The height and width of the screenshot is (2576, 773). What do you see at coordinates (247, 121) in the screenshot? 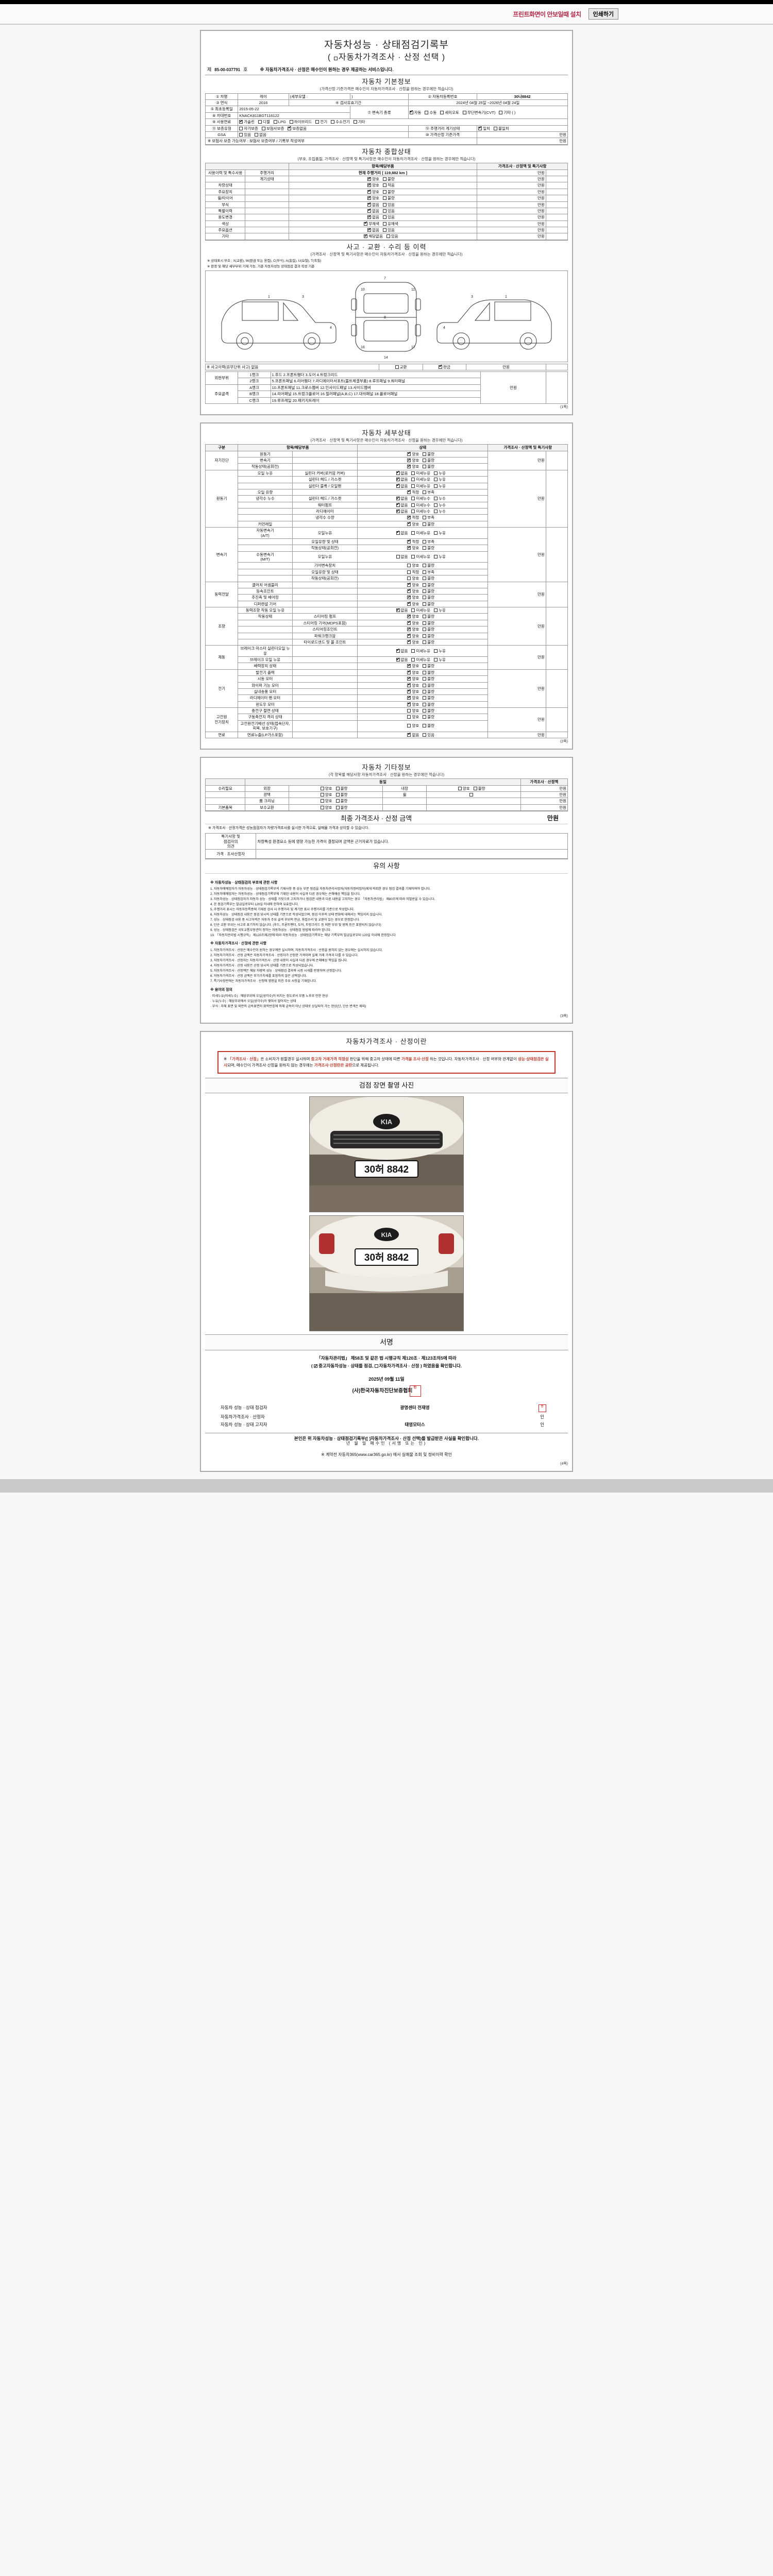
I see `fuel-option-0: 가솔린` at bounding box center [247, 121].